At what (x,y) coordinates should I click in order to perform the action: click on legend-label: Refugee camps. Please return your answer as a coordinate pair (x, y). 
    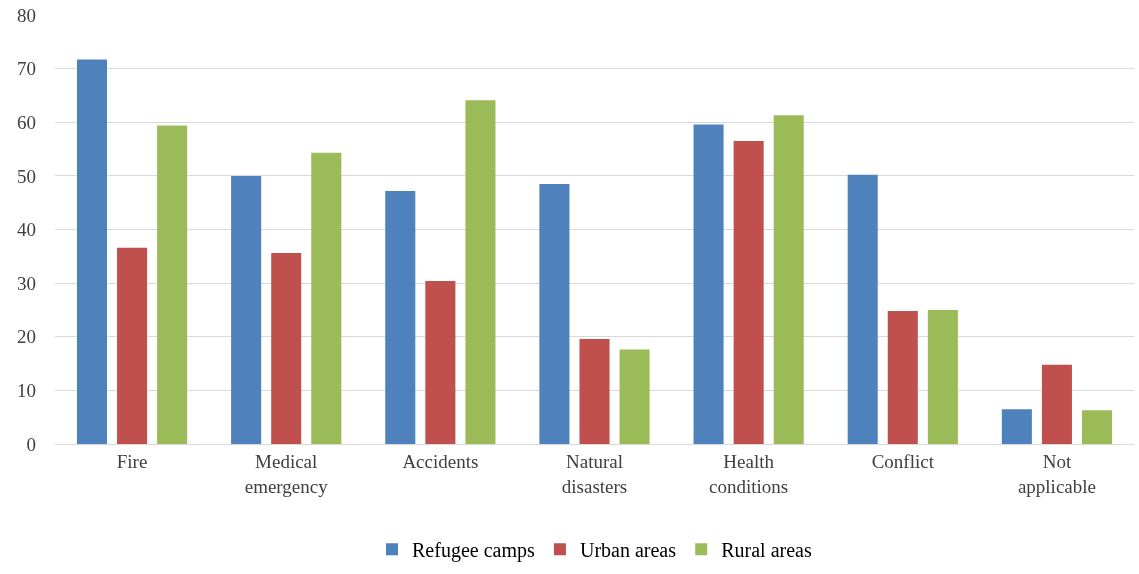
    Looking at the image, I should click on (473, 551).